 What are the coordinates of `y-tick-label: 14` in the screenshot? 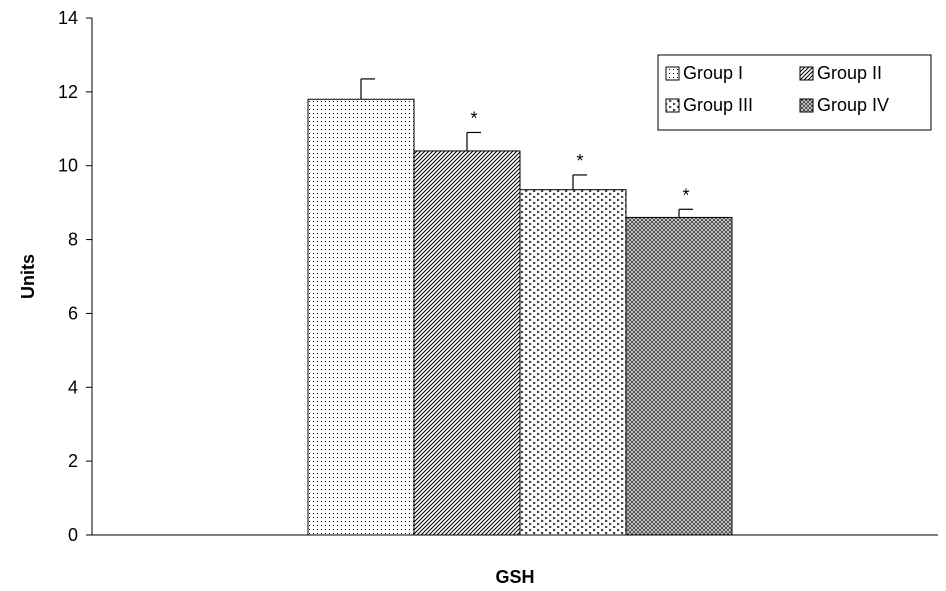 It's located at (68, 18).